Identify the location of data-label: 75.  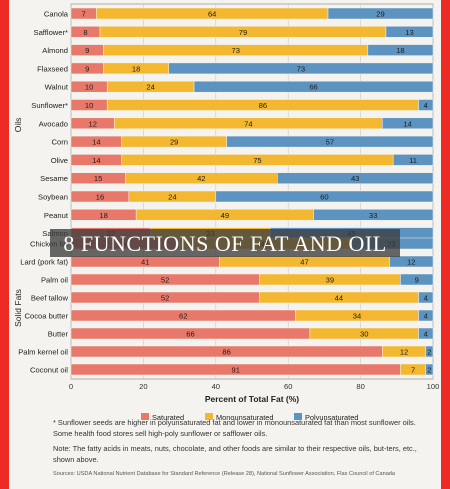
(257, 160).